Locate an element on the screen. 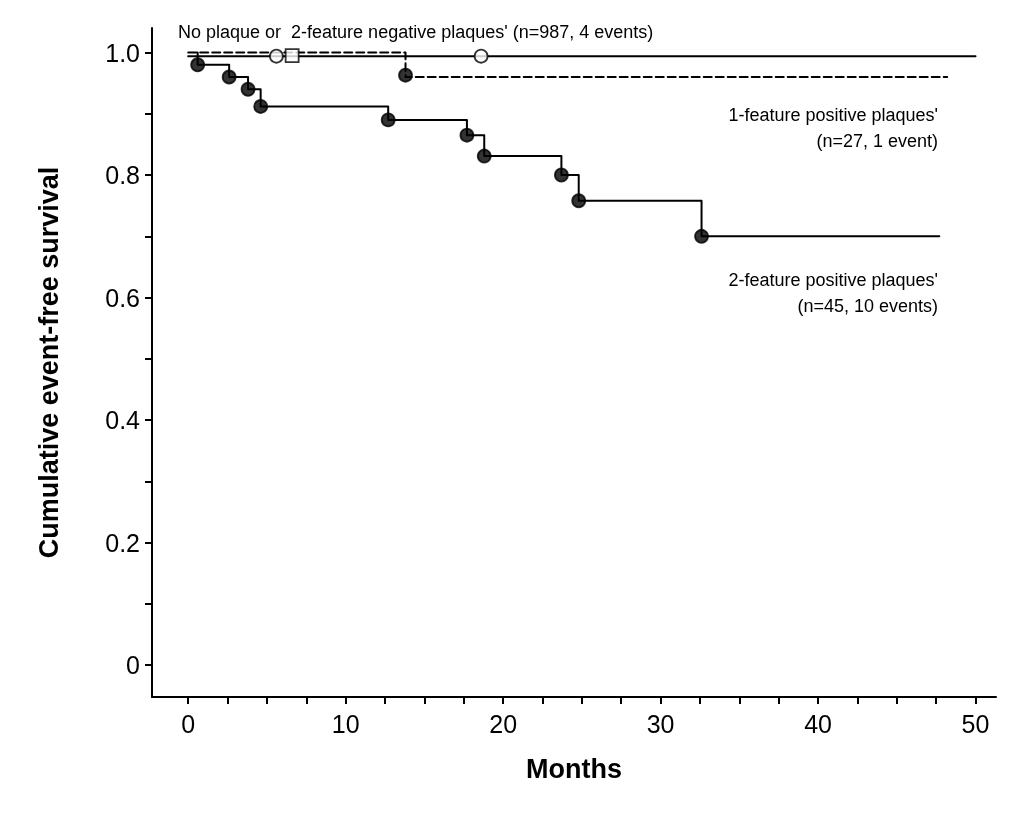 Image resolution: width=1030 pixels, height=831 pixels. annotation: No plaque or 2-feature negative plaques' (n=987, 4 events) is located at coordinates (416, 32).